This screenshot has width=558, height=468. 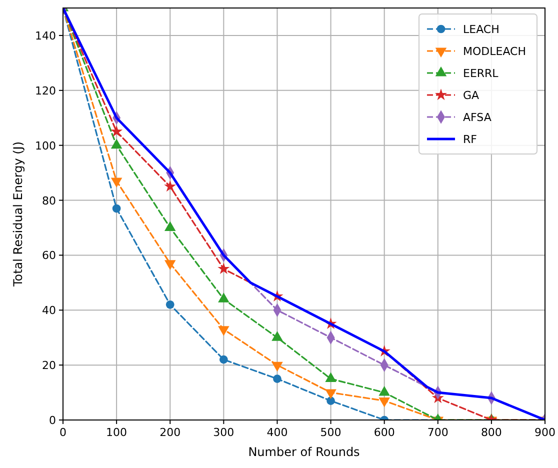 What do you see at coordinates (170, 432) in the screenshot?
I see `x-tick-label: 200` at bounding box center [170, 432].